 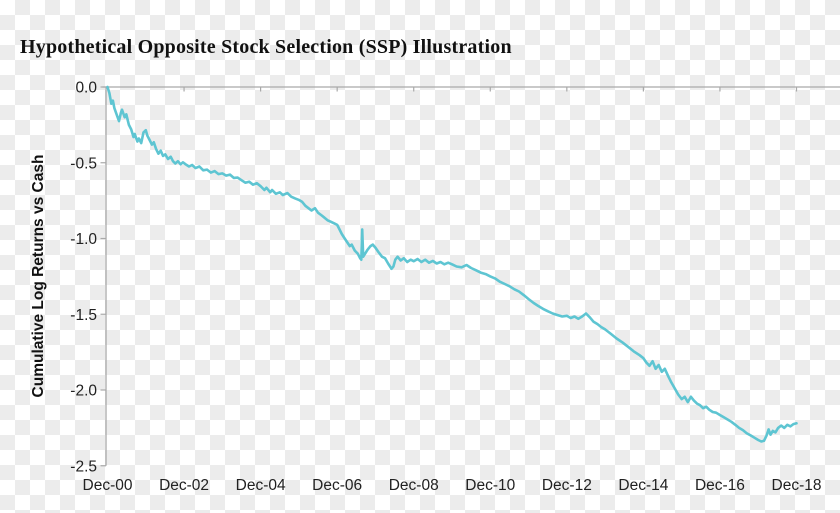 What do you see at coordinates (797, 485) in the screenshot?
I see `x-tick-label: Dec-18` at bounding box center [797, 485].